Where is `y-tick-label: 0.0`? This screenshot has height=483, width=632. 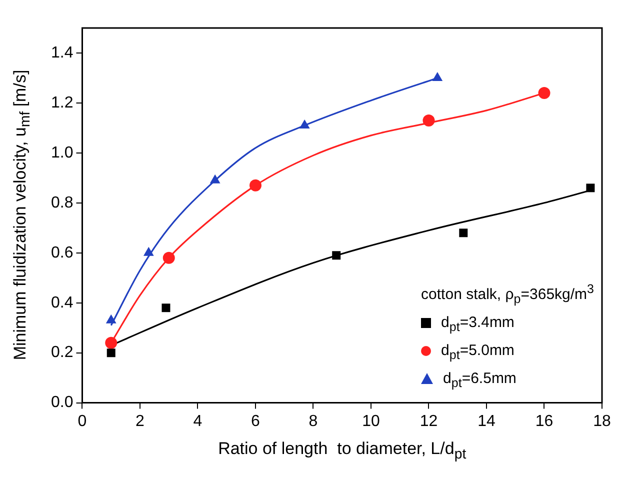
y-tick-label: 0.0 is located at coordinates (62, 403).